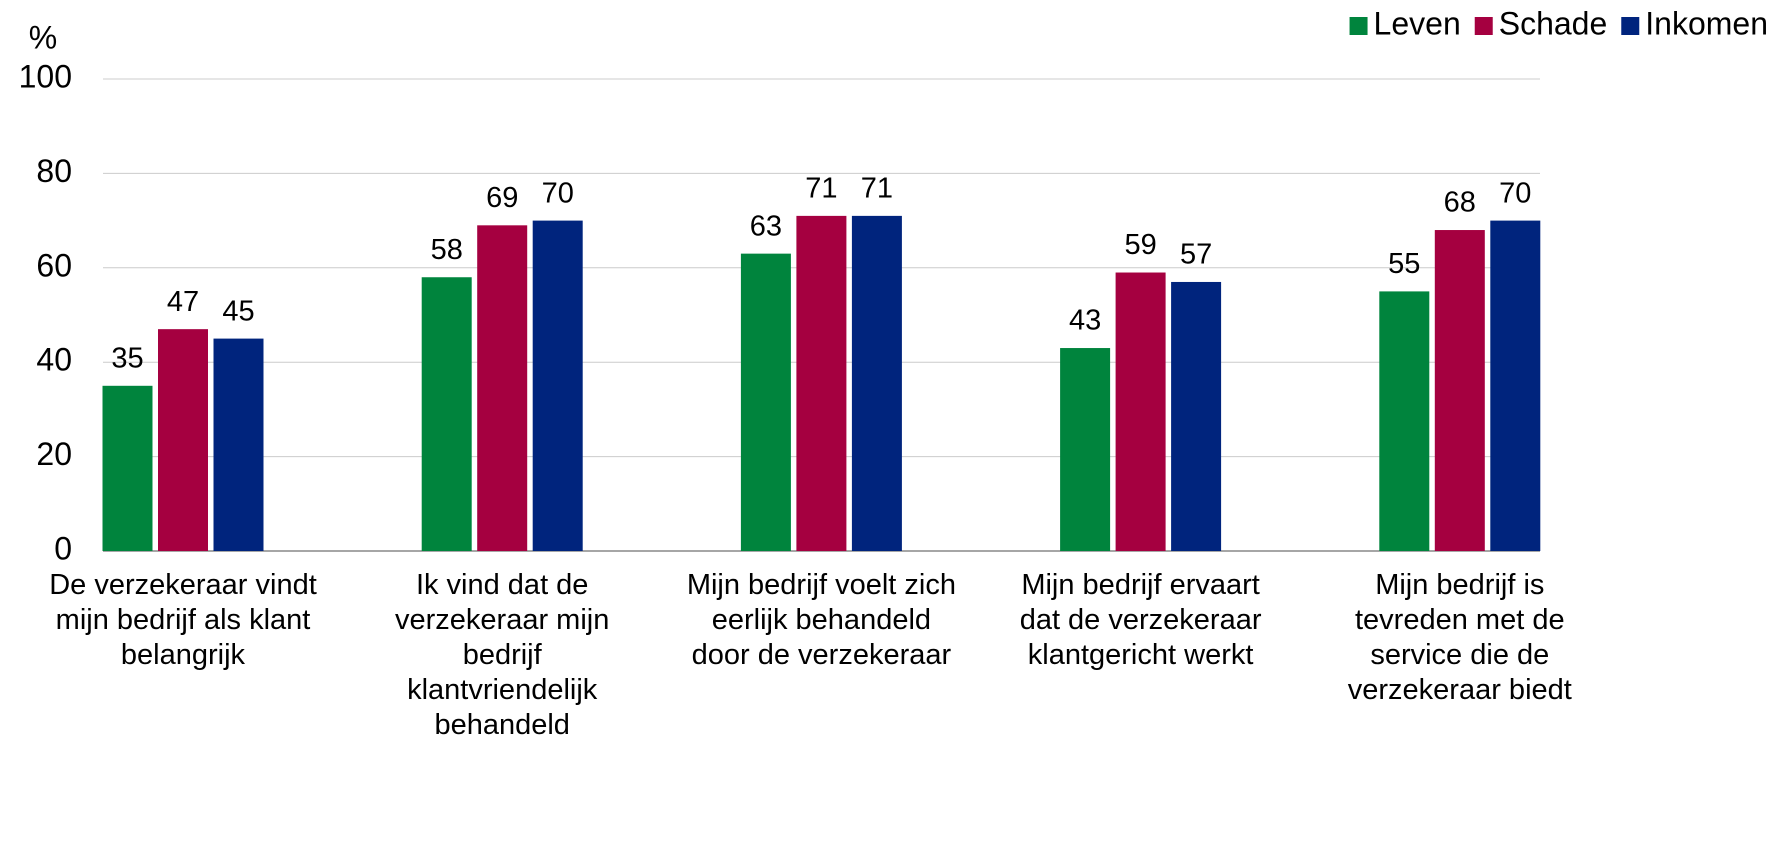 Image resolution: width=1773 pixels, height=848 pixels. Describe the element at coordinates (127, 358) in the screenshot. I see `data-label: 35` at that location.